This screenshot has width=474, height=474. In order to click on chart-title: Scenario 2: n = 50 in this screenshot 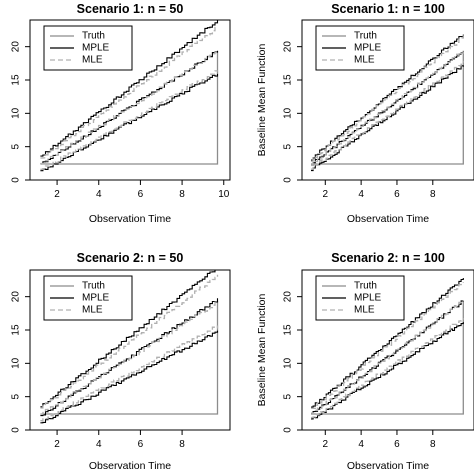, I will do `click(130, 258)`.